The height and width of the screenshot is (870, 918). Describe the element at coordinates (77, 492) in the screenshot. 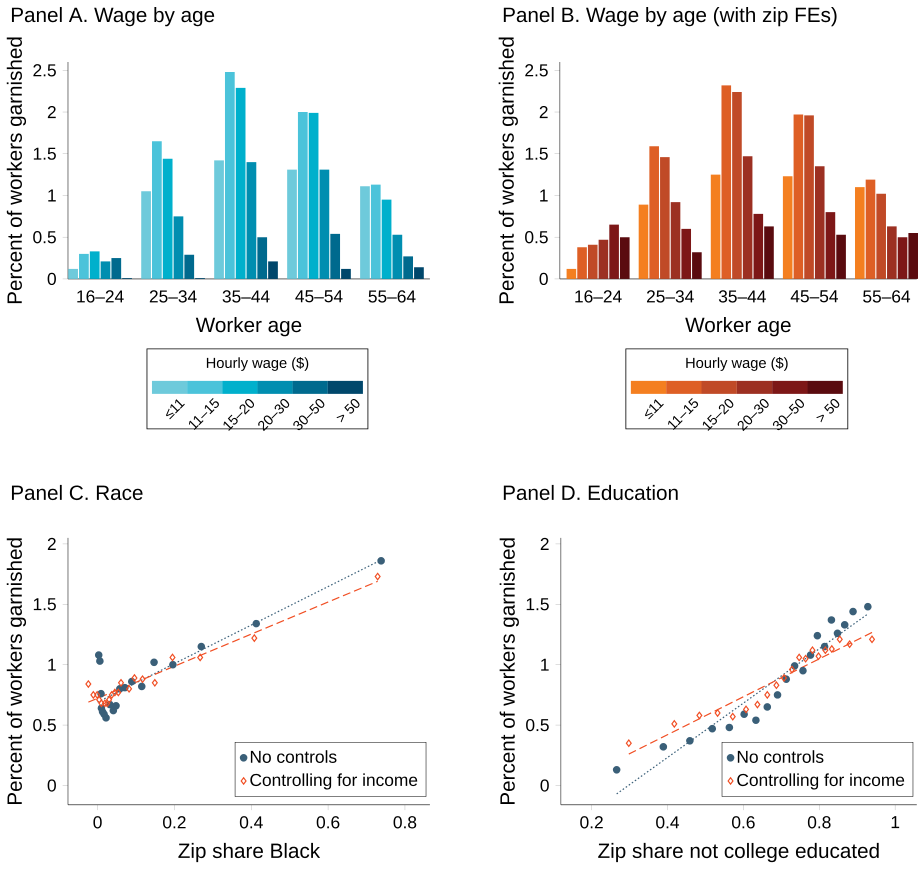

I see `chart-title: Panel C. Race` at that location.